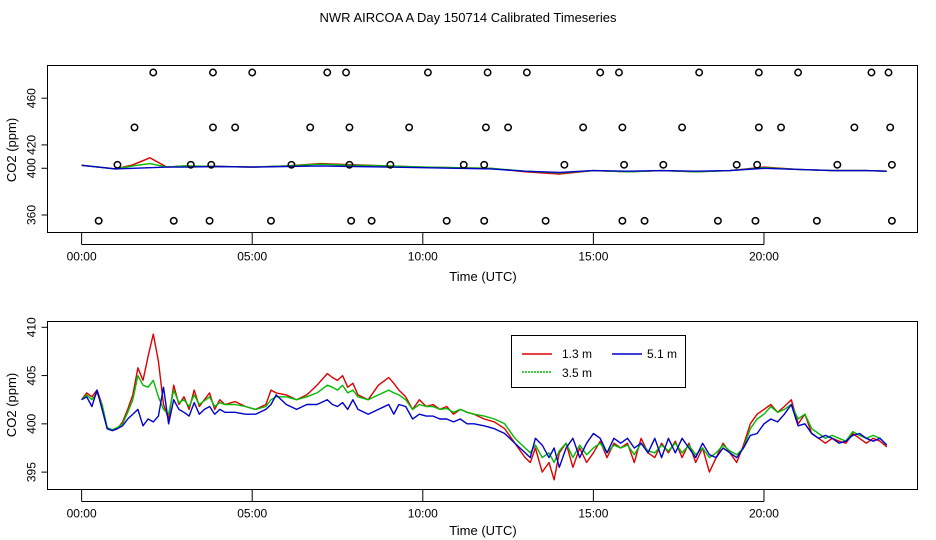 The height and width of the screenshot is (540, 936). I want to click on legend-label-1-3m: 1.3 m, so click(577, 354).